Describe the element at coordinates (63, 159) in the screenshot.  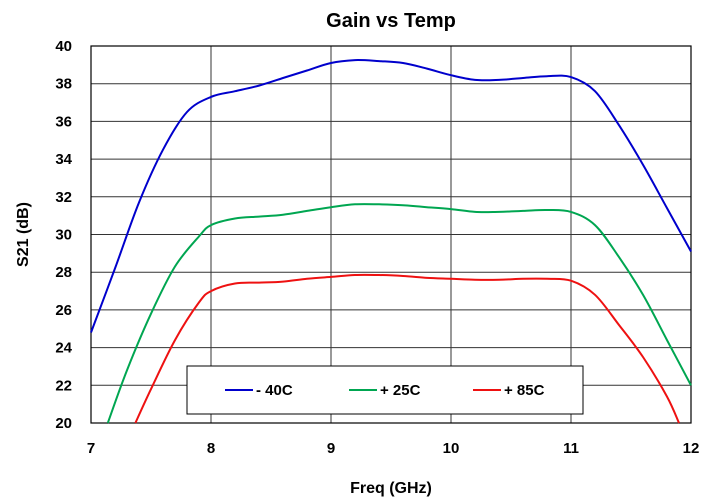
I see `y-tick-label: 34` at that location.